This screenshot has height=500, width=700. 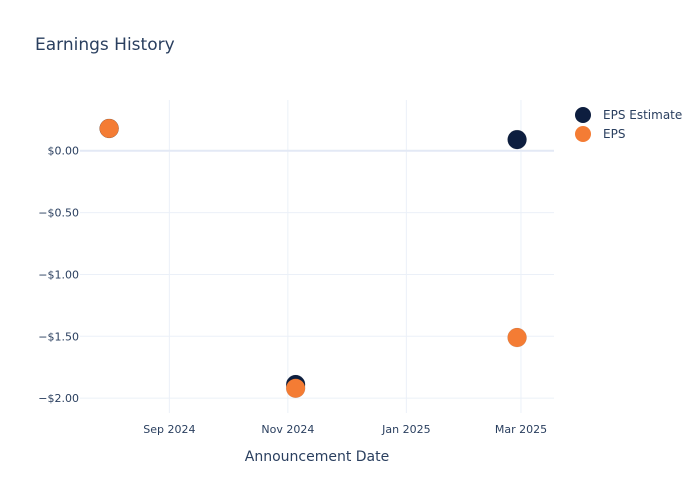 I want to click on x-tick-label: Sep 2024, so click(x=169, y=429).